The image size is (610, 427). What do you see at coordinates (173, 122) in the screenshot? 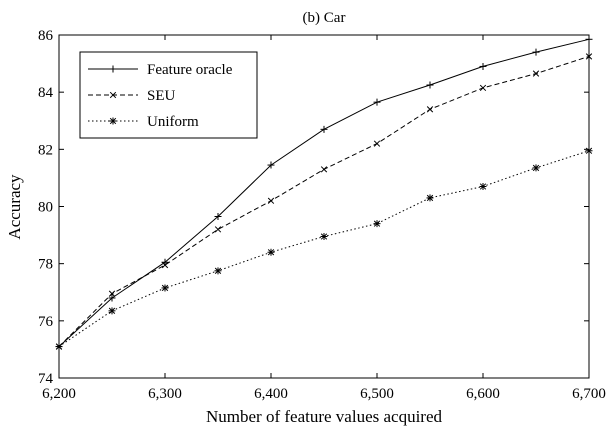
I see `legend-label-uniform: Uniform` at bounding box center [173, 122].